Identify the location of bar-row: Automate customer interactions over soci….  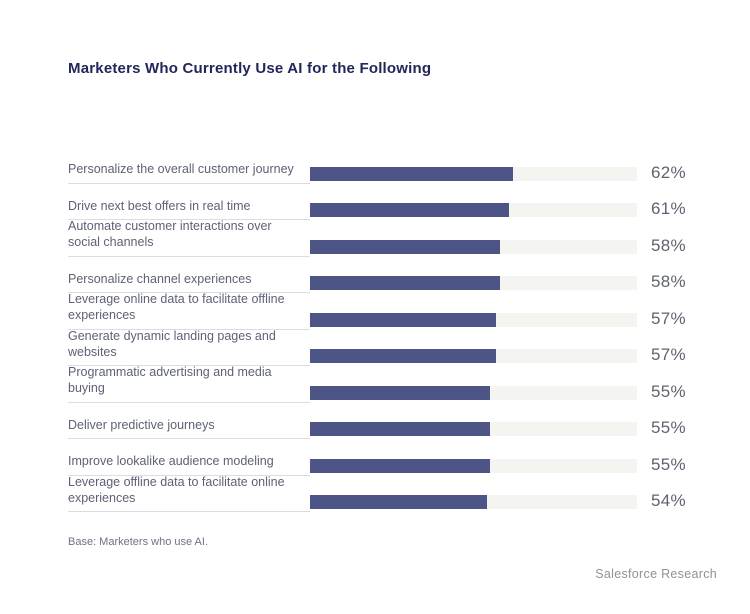
(392, 237).